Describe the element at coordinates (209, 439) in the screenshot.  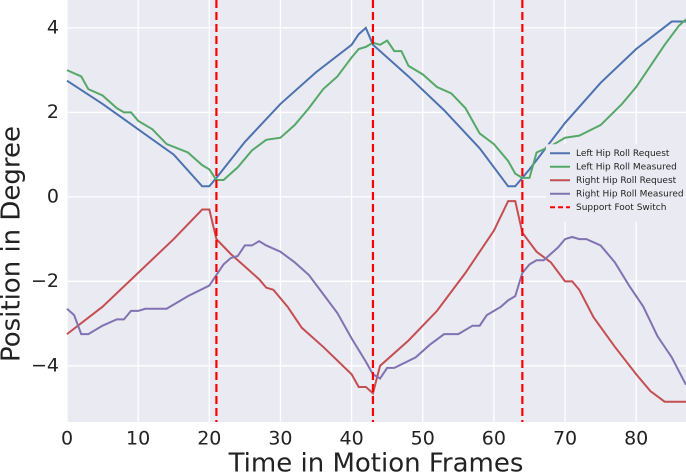
I see `x-tick-label: 20` at that location.